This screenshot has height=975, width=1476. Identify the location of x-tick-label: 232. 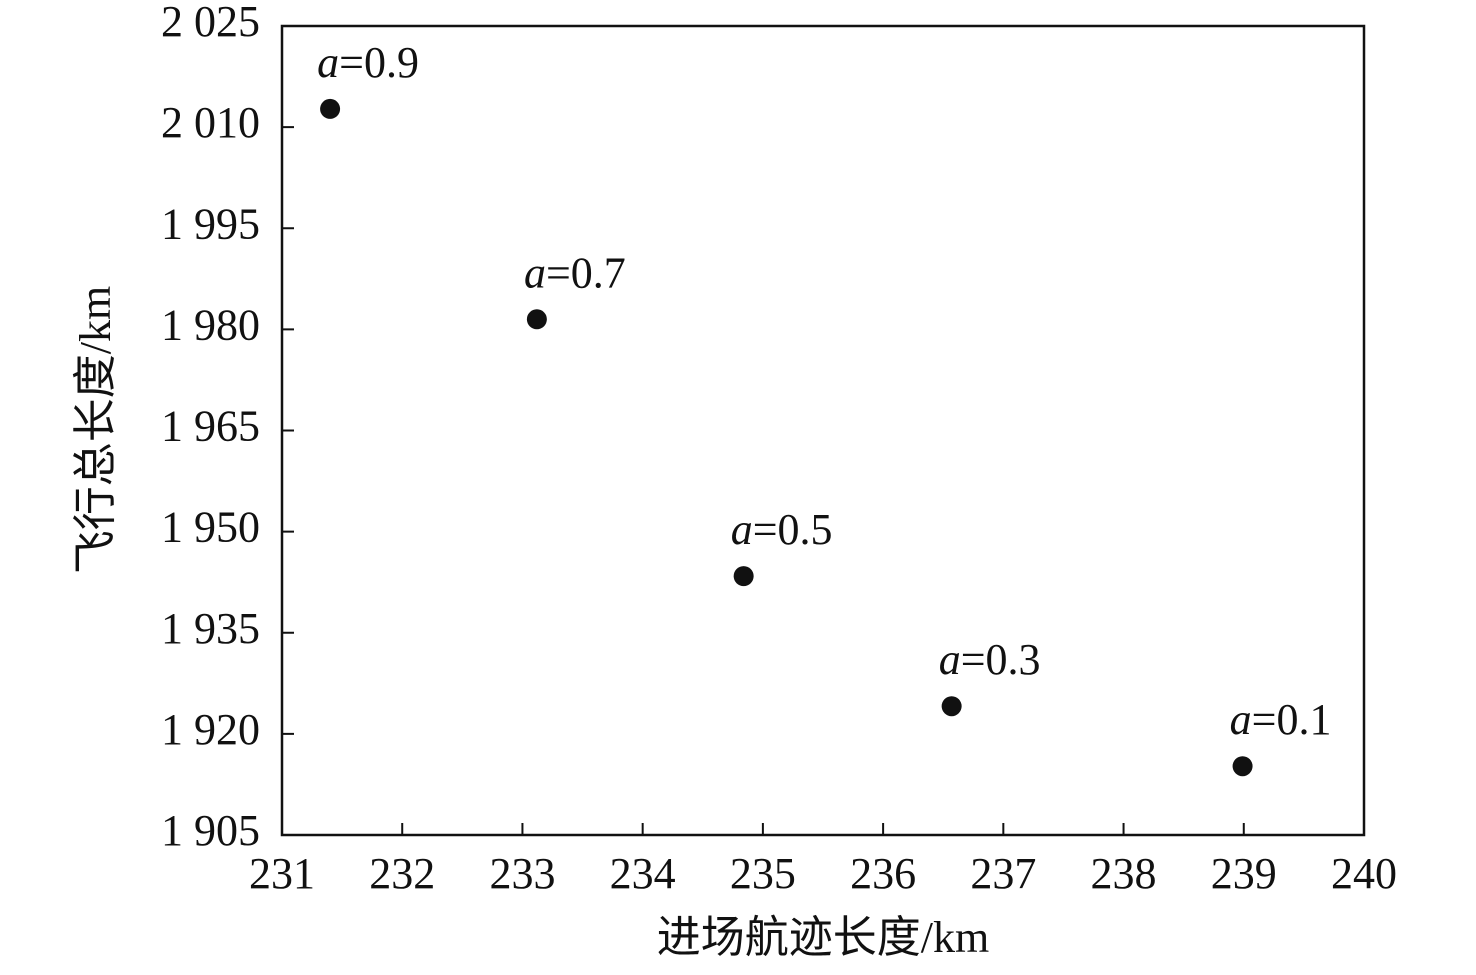
(402, 873).